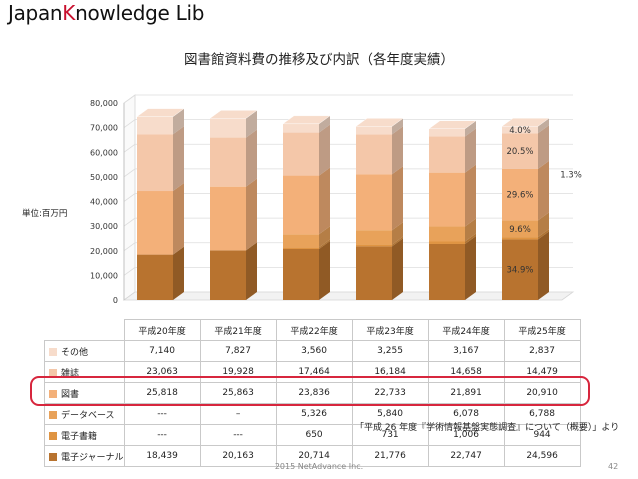 Image resolution: width=638 pixels, height=479 pixels. What do you see at coordinates (314, 435) in the screenshot?
I see `table-cell: 650` at bounding box center [314, 435].